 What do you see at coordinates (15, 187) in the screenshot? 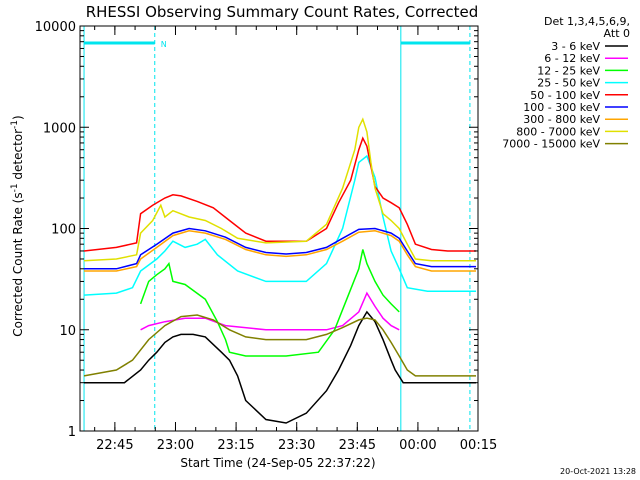
I see `y-axis-label-sup1: -1` at bounding box center [15, 187].